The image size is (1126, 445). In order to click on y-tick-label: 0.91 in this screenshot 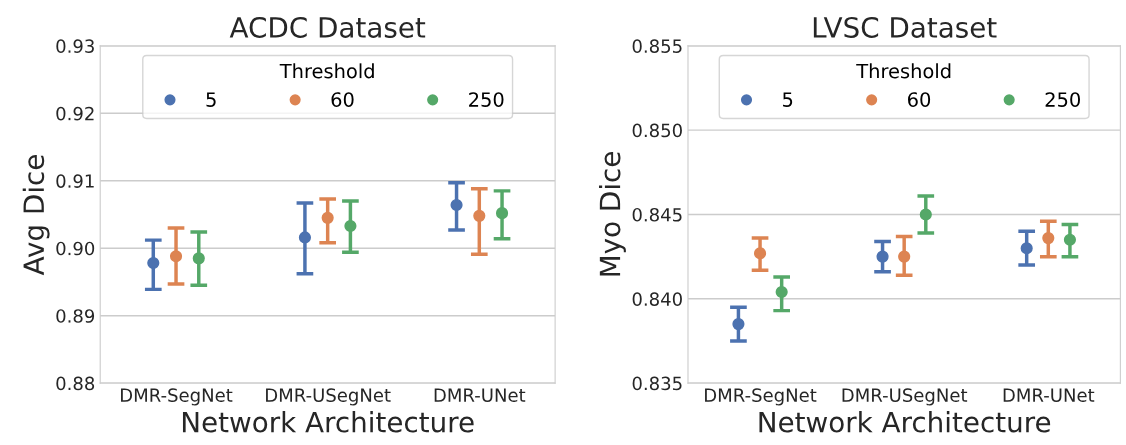, I will do `click(75, 181)`.